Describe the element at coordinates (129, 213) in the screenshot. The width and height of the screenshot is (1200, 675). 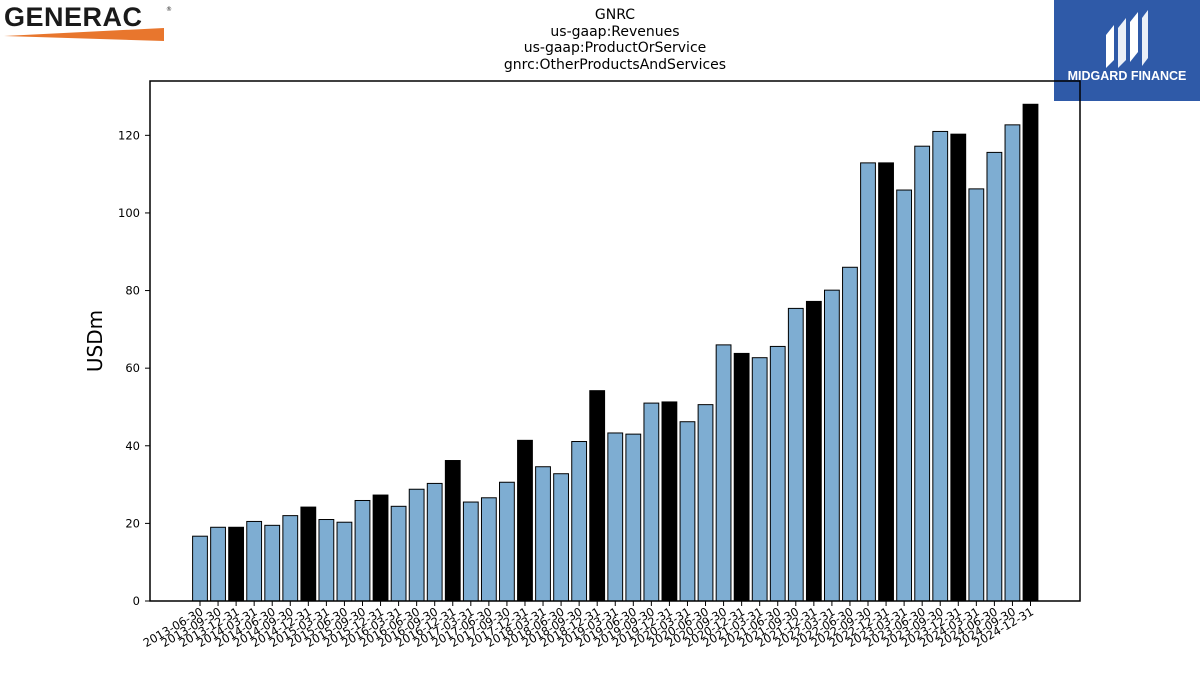
I see `y-tick-label: 100` at that location.